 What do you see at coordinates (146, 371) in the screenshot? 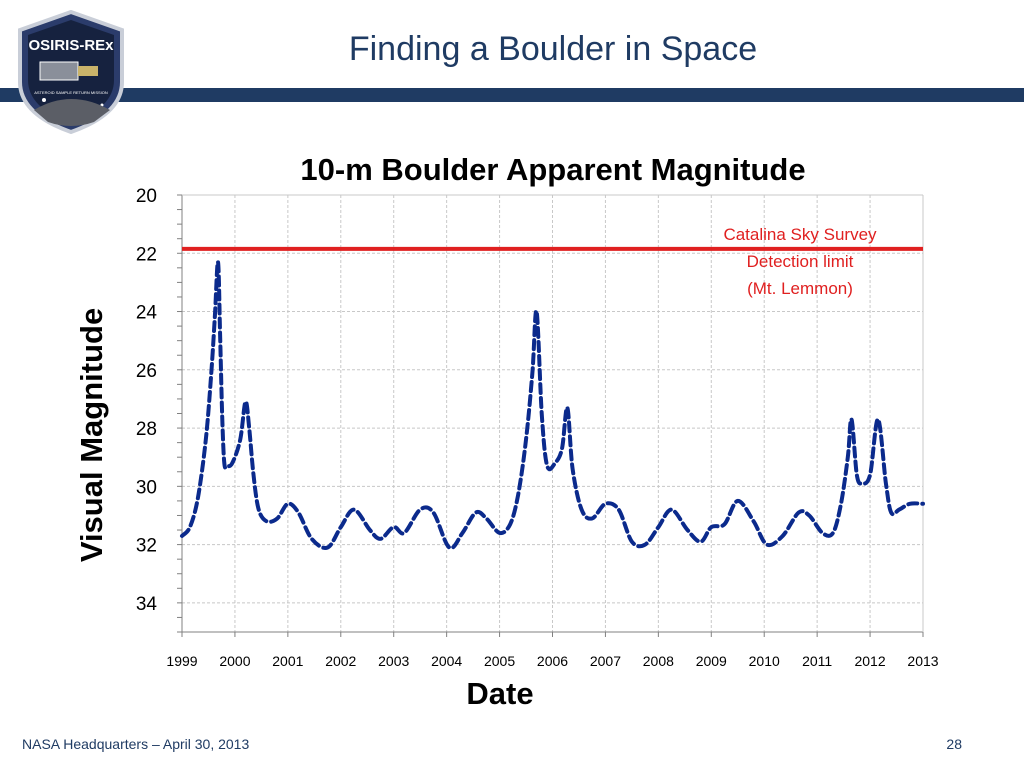
I see `y-tick-label: 26` at bounding box center [146, 371].